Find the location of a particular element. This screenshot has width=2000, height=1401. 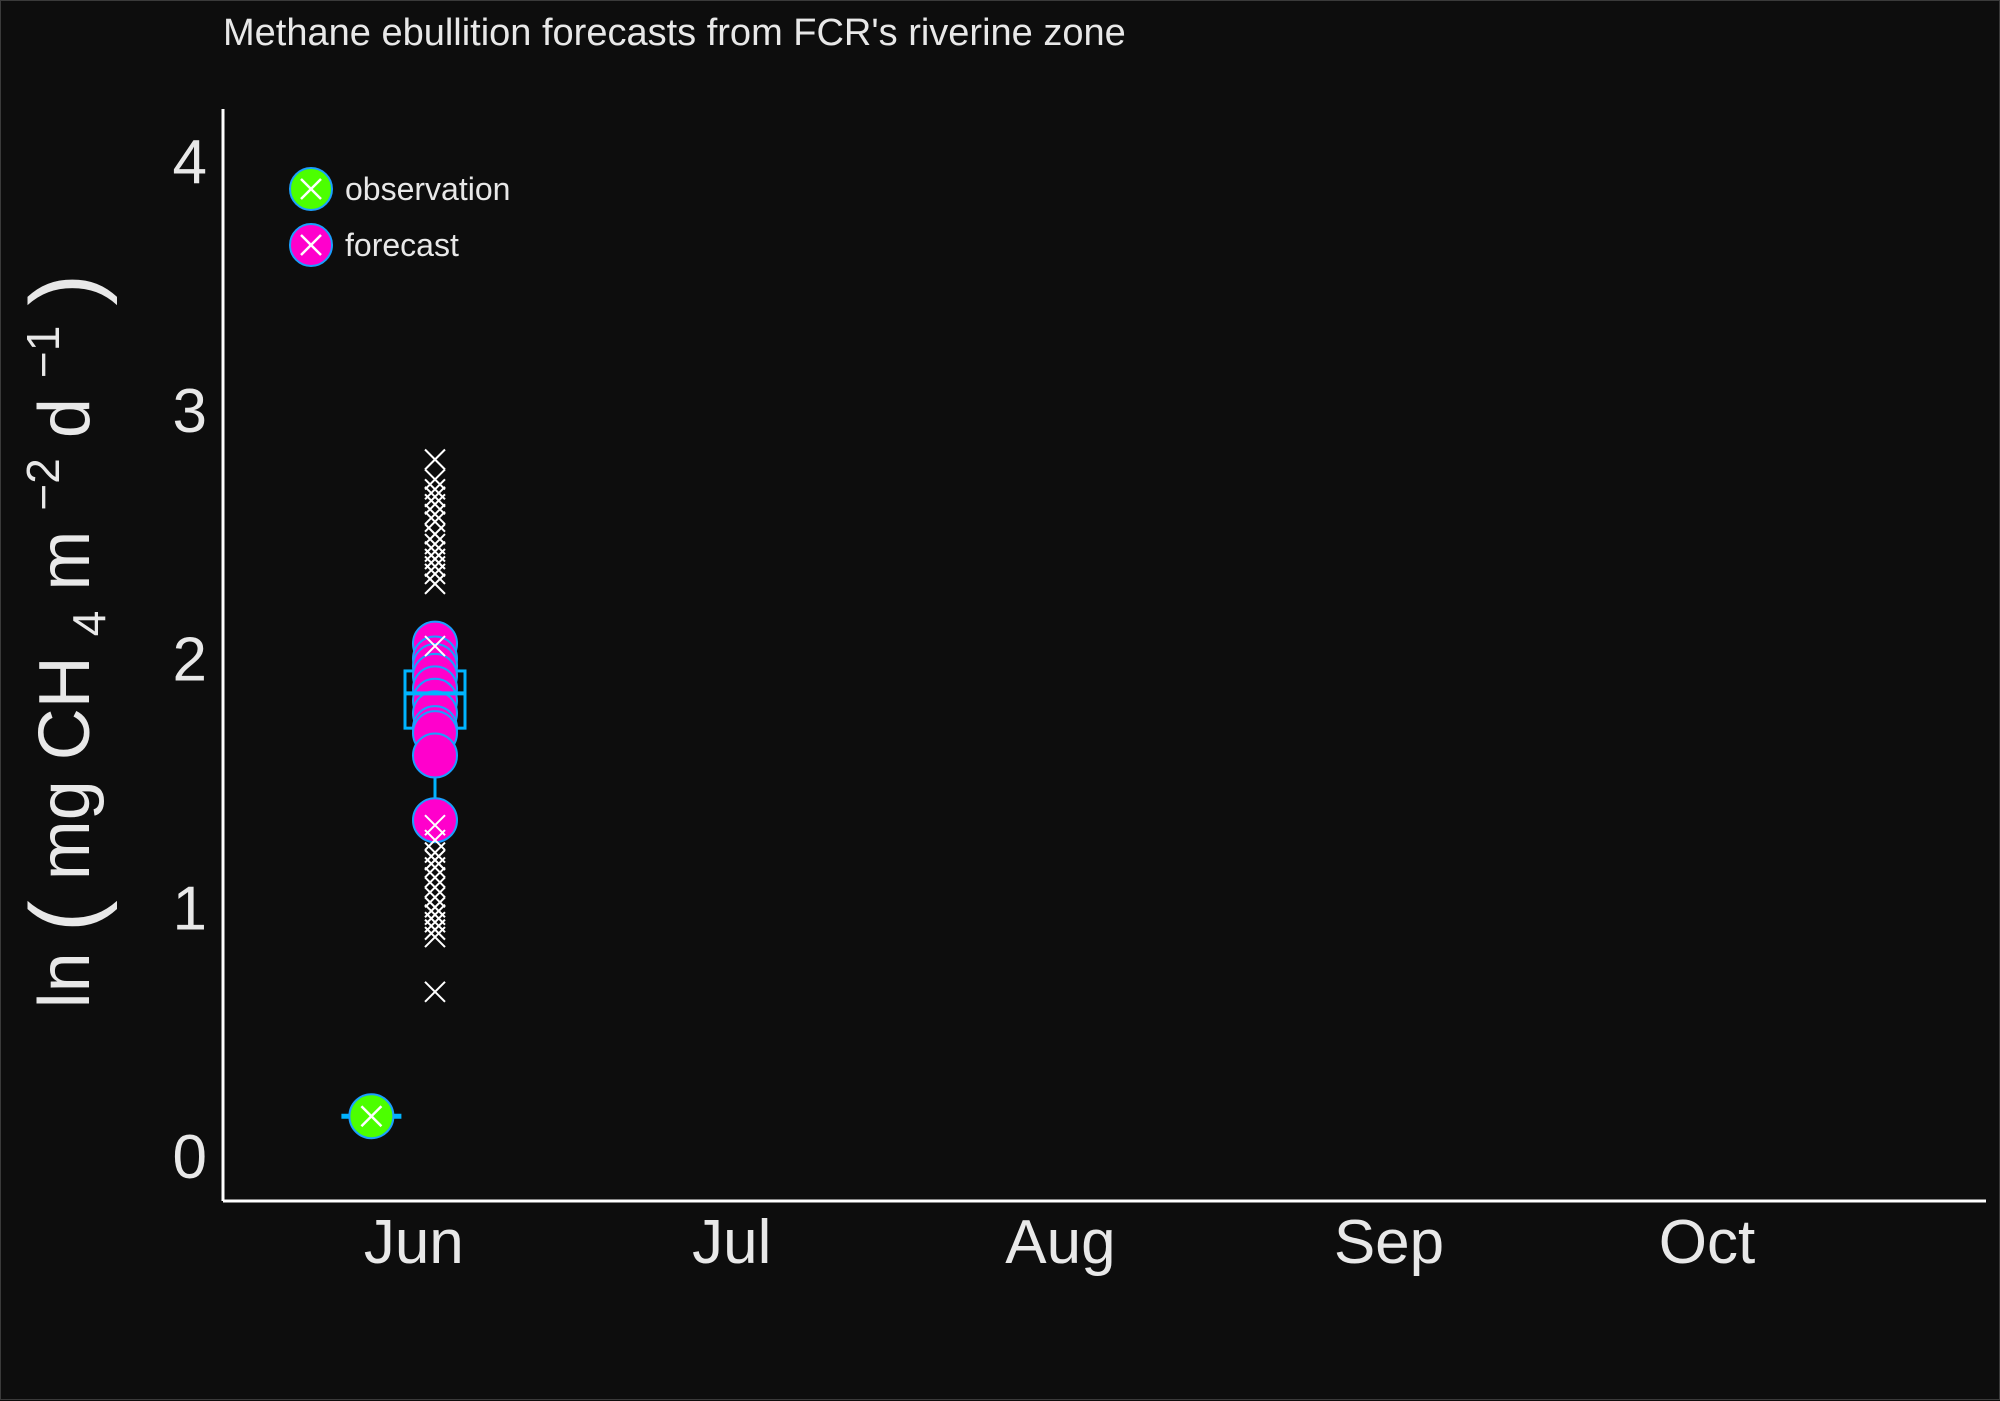

ylabel-unit-m: m is located at coordinates (65, 561).